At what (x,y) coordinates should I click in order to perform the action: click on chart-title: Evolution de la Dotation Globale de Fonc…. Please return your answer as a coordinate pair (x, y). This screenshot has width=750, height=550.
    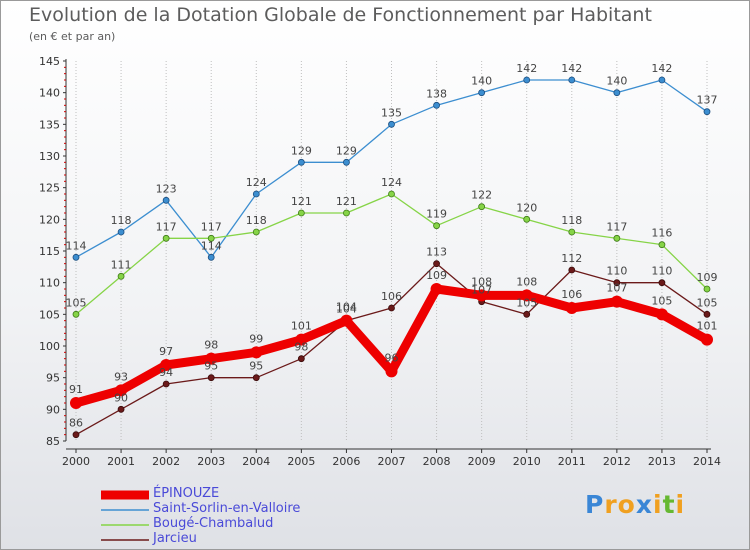
    Looking at the image, I should click on (340, 15).